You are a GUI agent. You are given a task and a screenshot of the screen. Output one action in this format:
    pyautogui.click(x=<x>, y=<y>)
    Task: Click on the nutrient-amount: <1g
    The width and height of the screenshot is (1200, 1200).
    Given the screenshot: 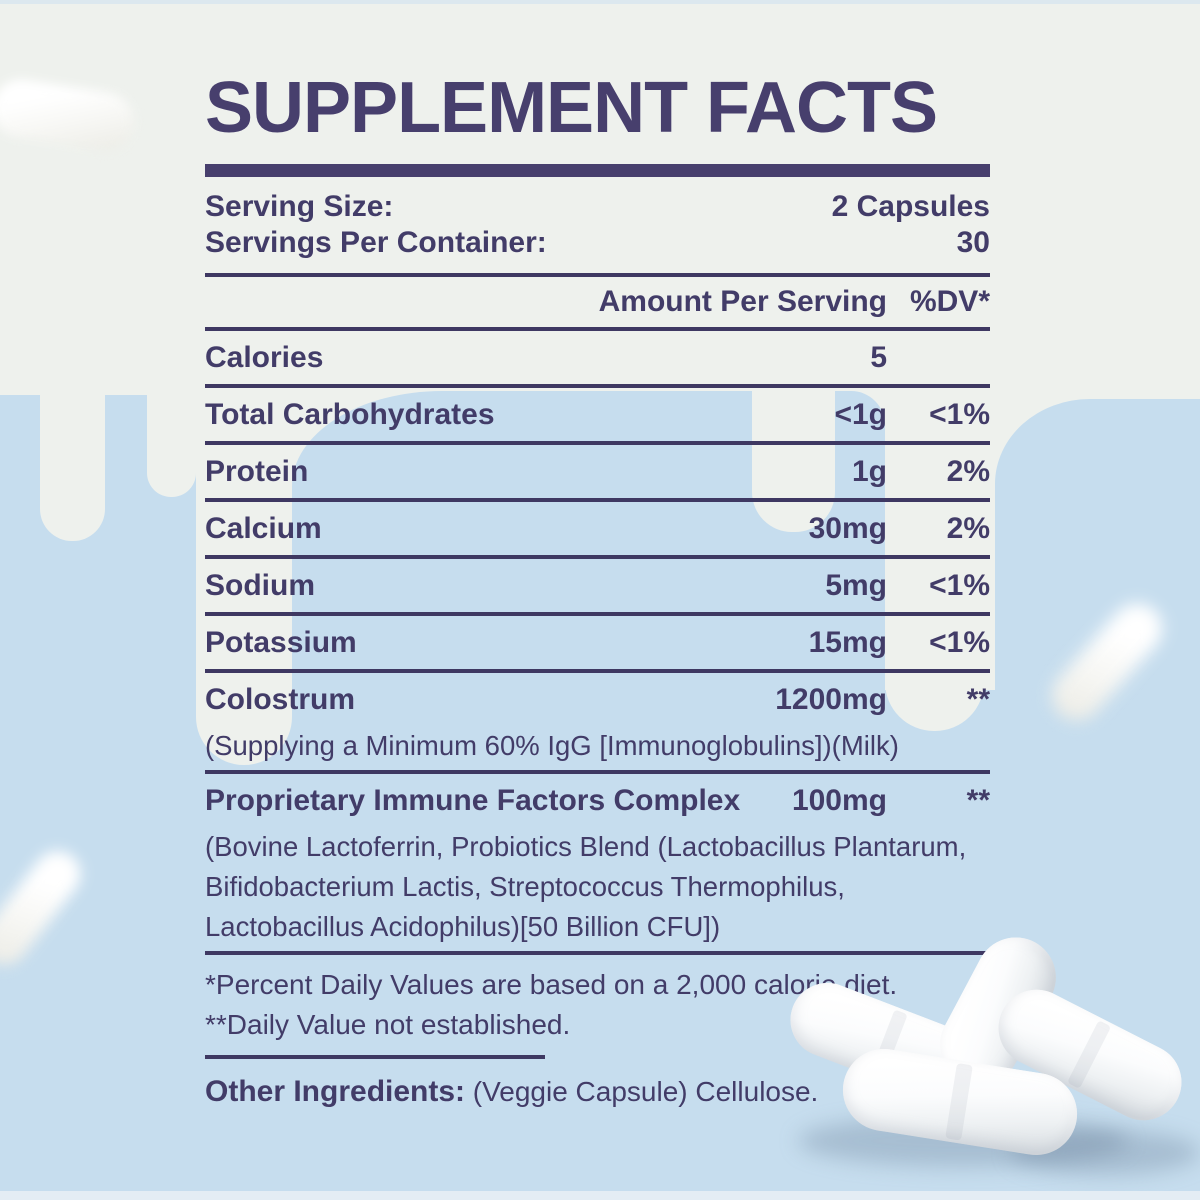 What is the action you would take?
    pyautogui.click(x=860, y=414)
    